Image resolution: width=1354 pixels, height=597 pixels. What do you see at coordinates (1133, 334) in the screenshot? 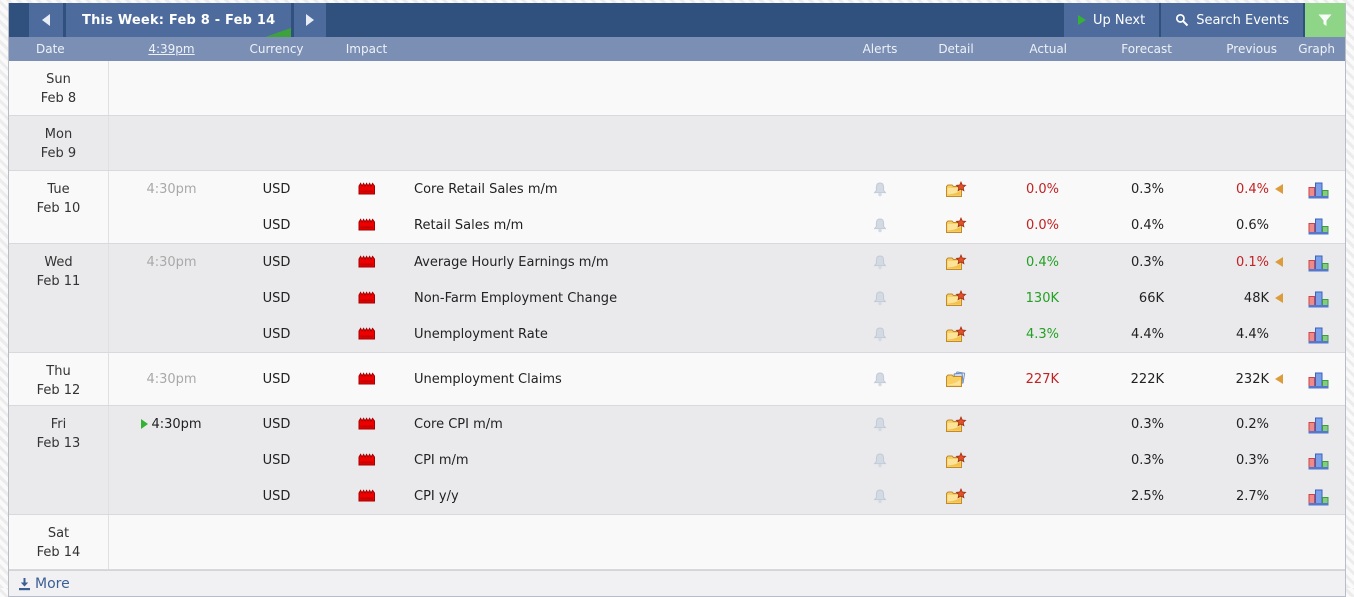
I see `forecast-value: 4.4%` at bounding box center [1133, 334].